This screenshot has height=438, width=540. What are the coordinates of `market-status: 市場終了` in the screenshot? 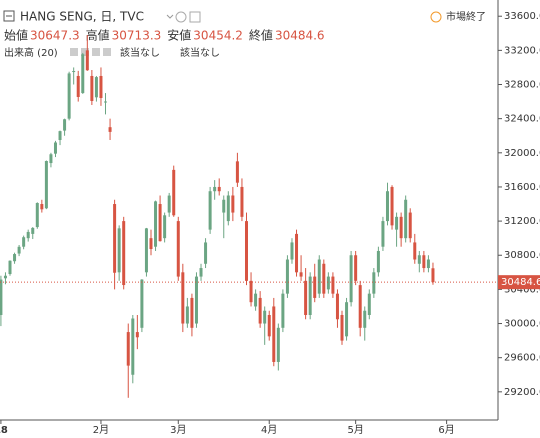 It's located at (466, 16).